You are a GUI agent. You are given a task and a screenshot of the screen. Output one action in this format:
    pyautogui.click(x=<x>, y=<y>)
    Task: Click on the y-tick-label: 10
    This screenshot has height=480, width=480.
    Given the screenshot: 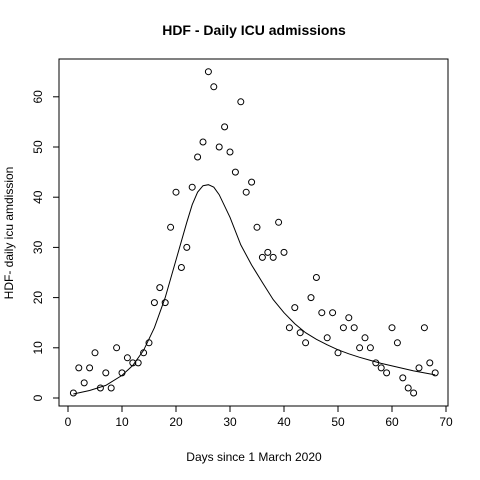 What is the action you would take?
    pyautogui.click(x=38, y=348)
    